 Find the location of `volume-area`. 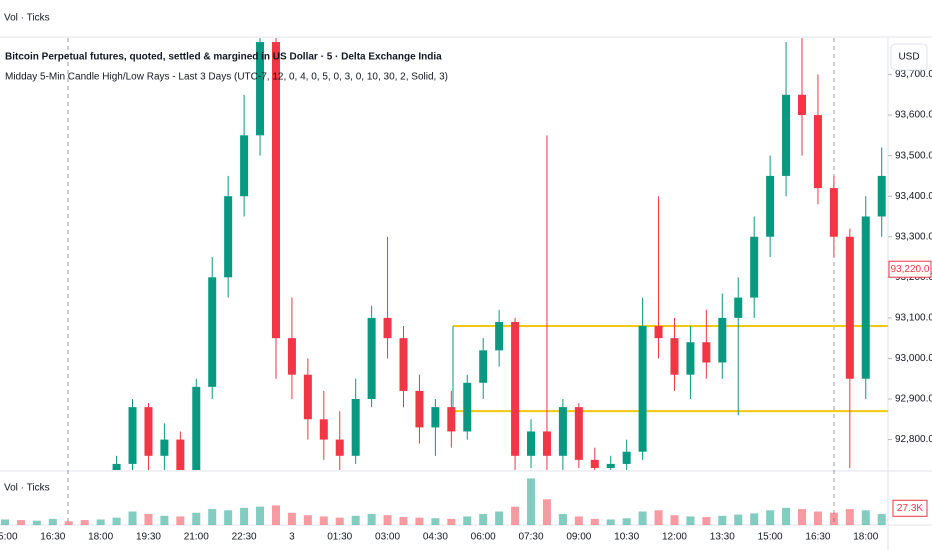

volume-area is located at coordinates (443, 501).